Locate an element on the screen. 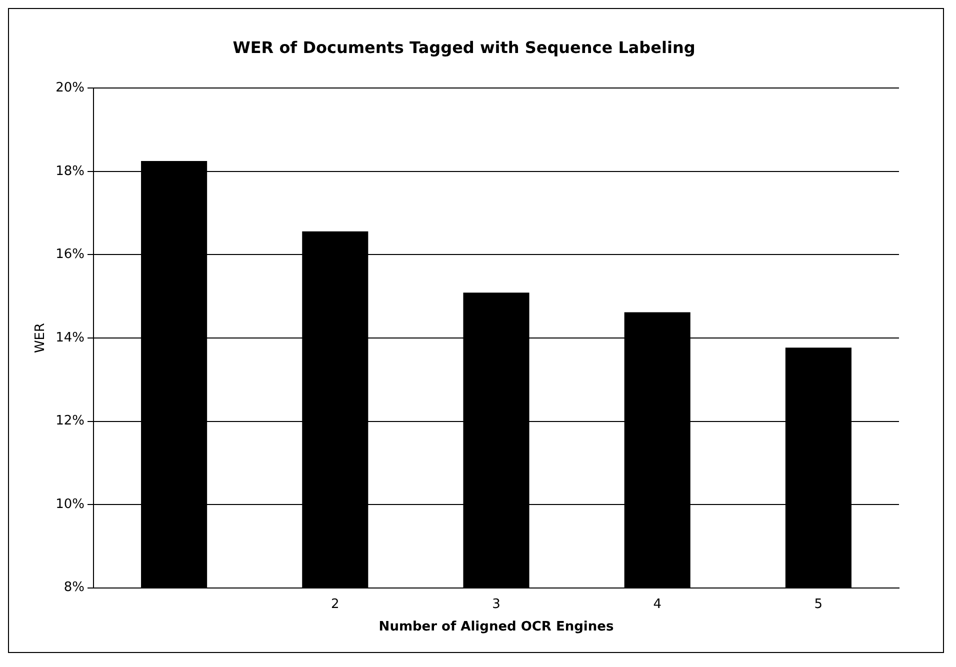 This screenshot has height=667, width=956. x-tick-label: 2 is located at coordinates (335, 604).